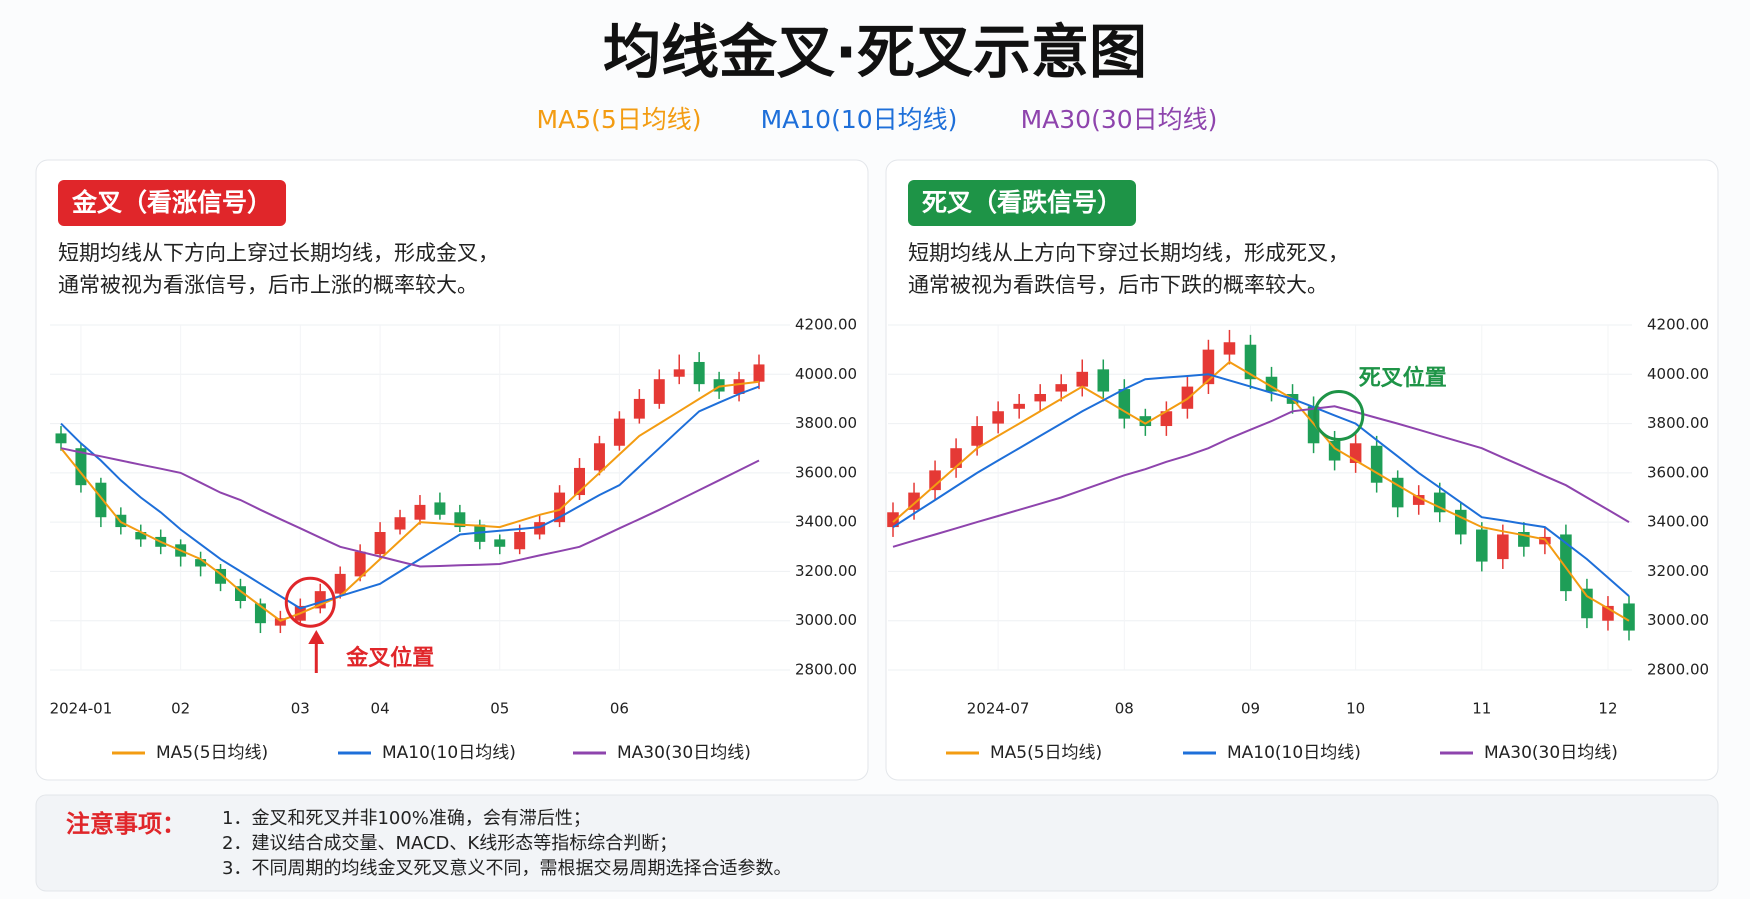 This screenshot has height=899, width=1750. Describe the element at coordinates (406, 818) in the screenshot. I see `note-item: 1．金叉和死叉并非100%准确，会有滞后性；` at that location.